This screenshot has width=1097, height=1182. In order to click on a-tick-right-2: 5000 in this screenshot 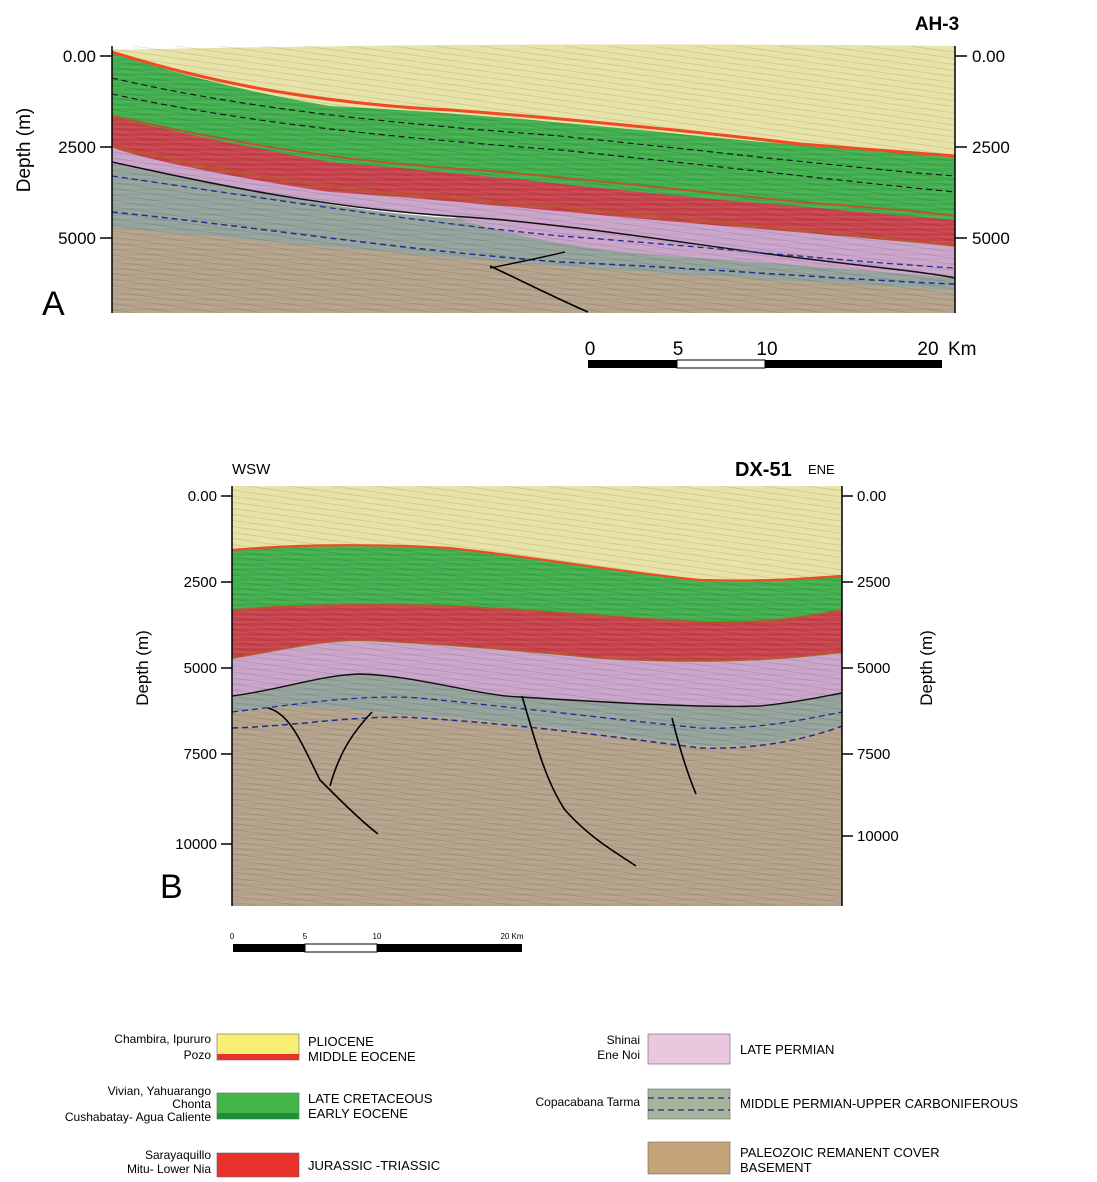, I will do `click(991, 238)`.